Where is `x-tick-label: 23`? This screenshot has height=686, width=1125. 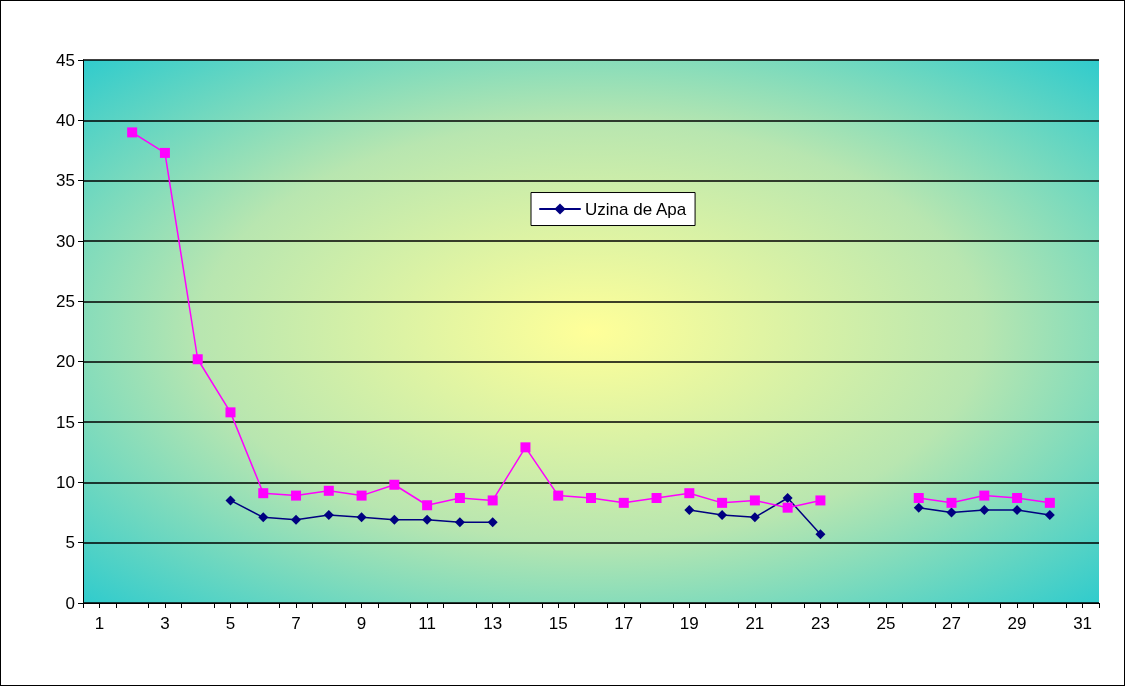 x-tick-label: 23 is located at coordinates (820, 623).